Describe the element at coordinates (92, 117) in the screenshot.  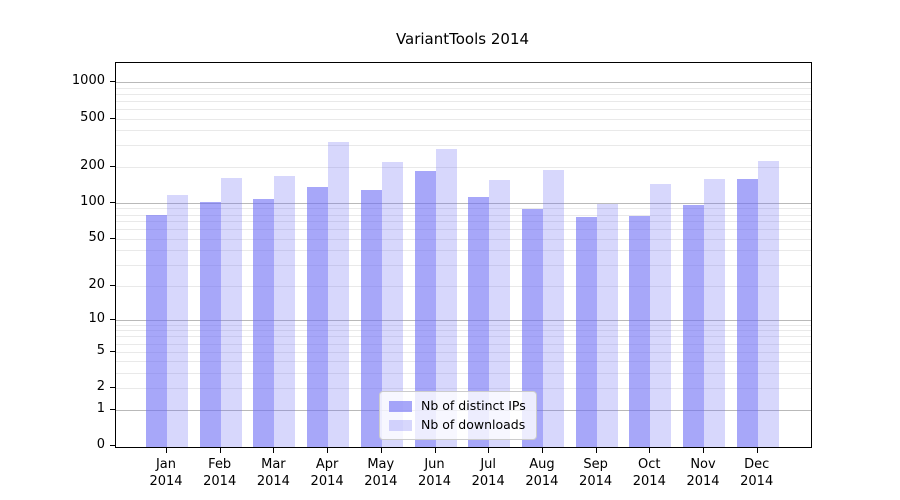
I see `y-tick-label: 500` at that location.